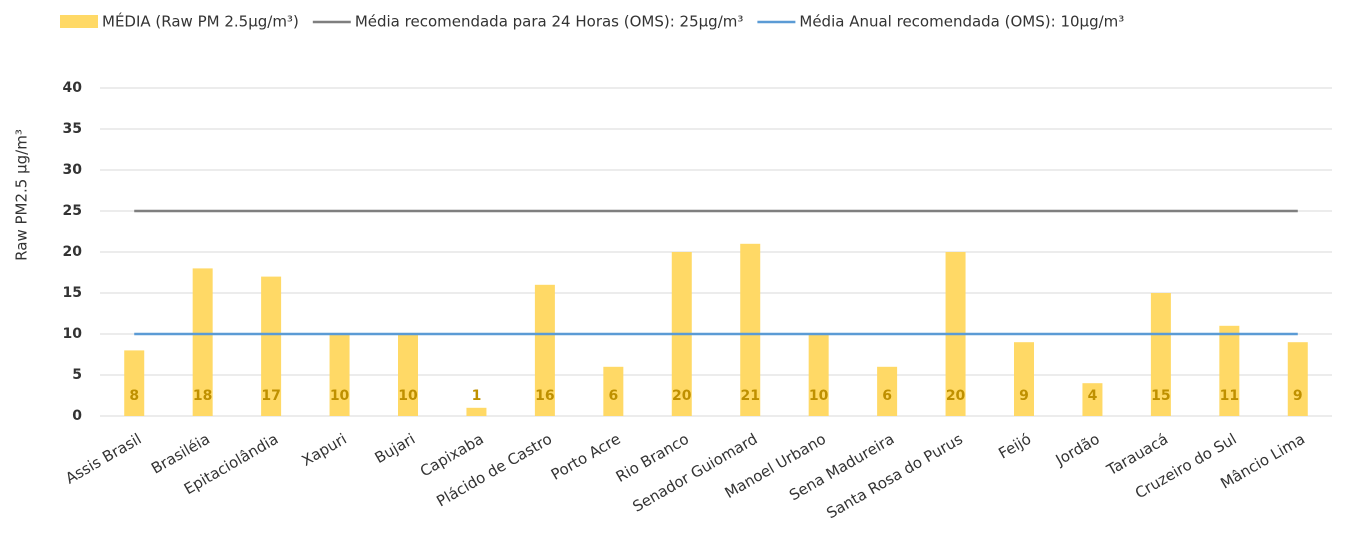 The image size is (1364, 545). Describe the element at coordinates (695, 473) in the screenshot. I see `x-tick-label: Senador Guiomard` at that location.